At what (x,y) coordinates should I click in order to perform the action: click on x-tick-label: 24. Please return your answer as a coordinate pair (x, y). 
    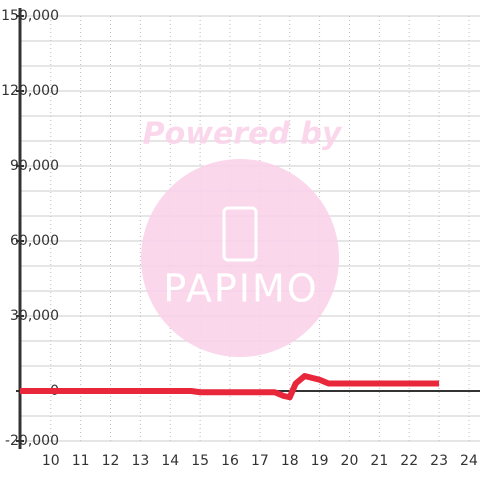
    Looking at the image, I should click on (469, 461).